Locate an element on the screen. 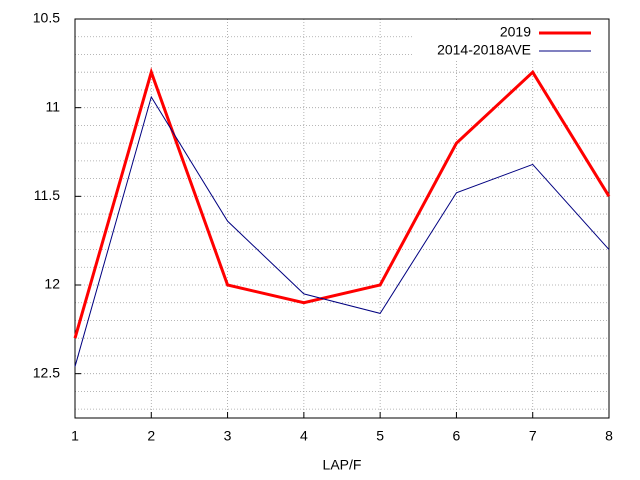  x-tick-label: 3 is located at coordinates (228, 436).